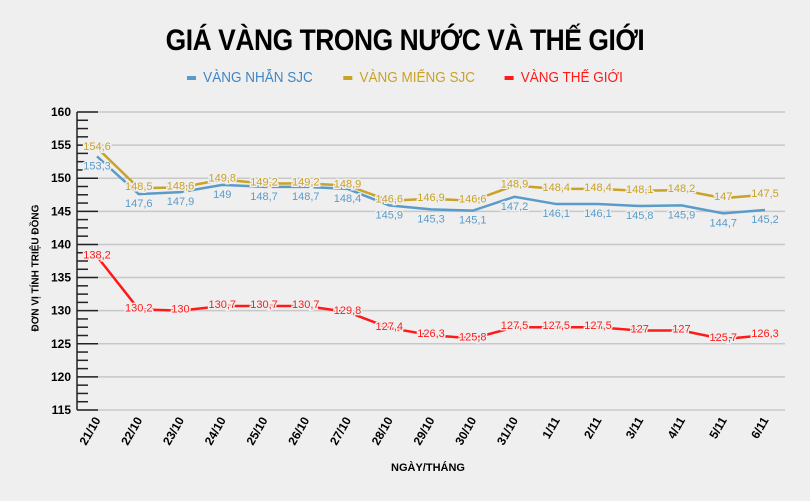  Describe the element at coordinates (258, 77) in the screenshot. I see `legend-label: VÀNG NHẪN SJC` at that location.